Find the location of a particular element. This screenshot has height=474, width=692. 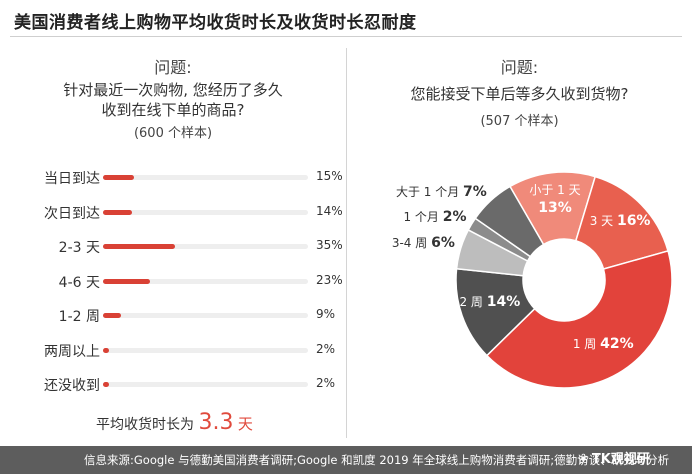

page-title: 美国消费者线上购物平均收货时长及收货时长忍耐度 is located at coordinates (215, 23).